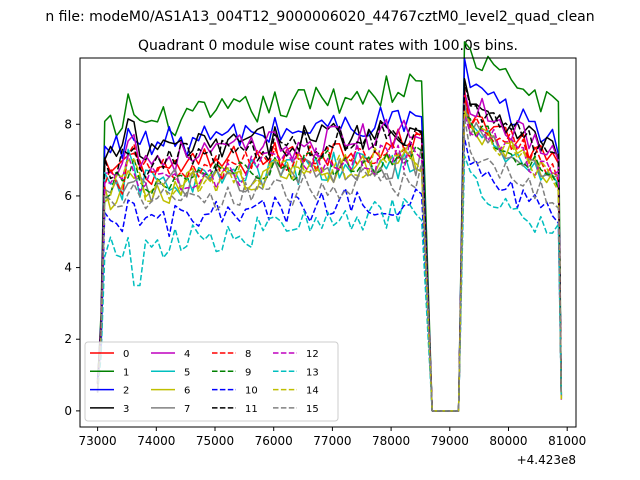 This screenshot has width=640, height=480. Describe the element at coordinates (126, 391) in the screenshot. I see `legend-label-2: 2` at that location.